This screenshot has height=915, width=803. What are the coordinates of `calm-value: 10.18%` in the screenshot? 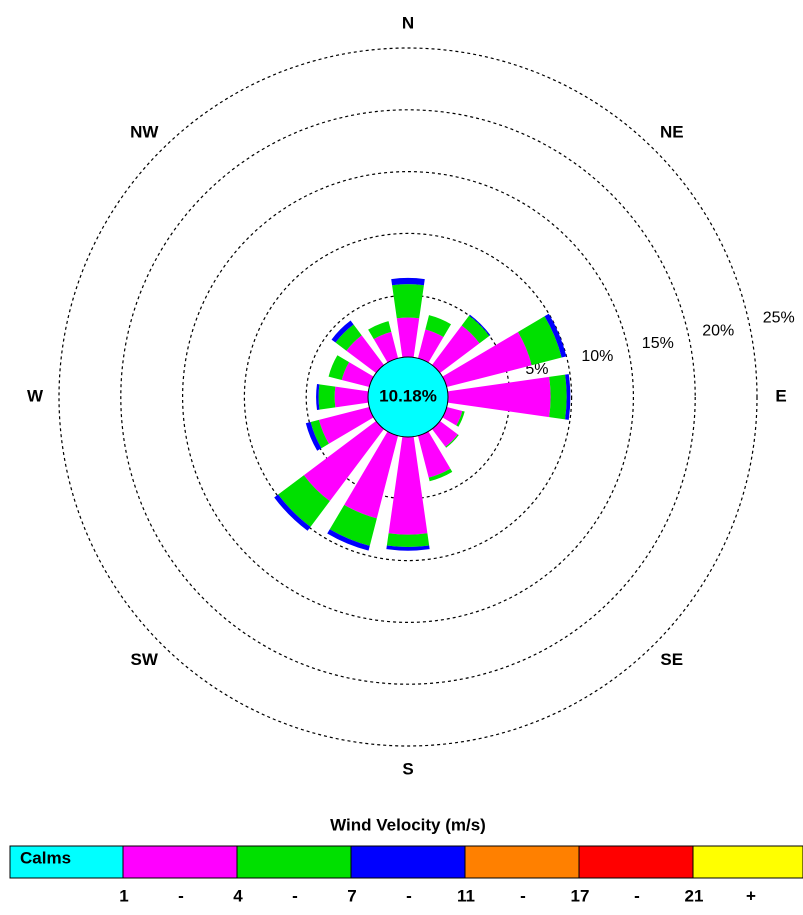 It's located at (408, 395).